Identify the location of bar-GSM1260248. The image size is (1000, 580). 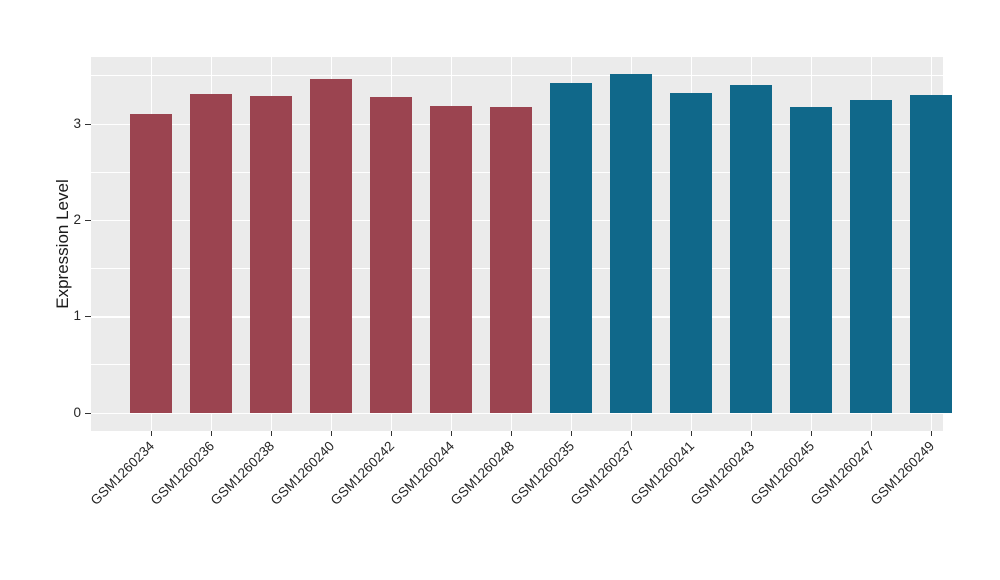
(511, 260).